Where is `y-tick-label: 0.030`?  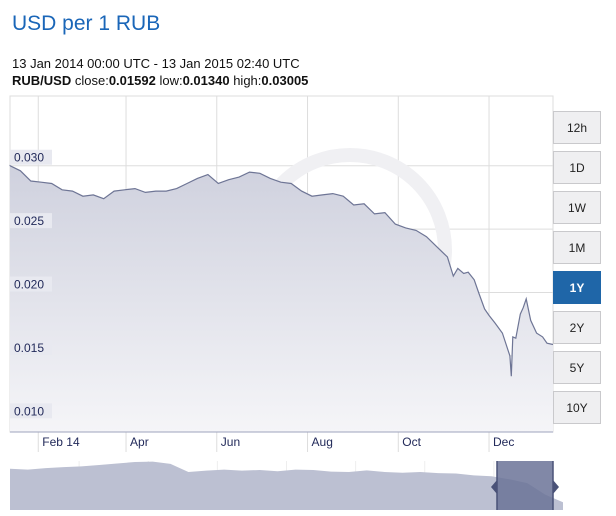 y-tick-label: 0.030 is located at coordinates (29, 158).